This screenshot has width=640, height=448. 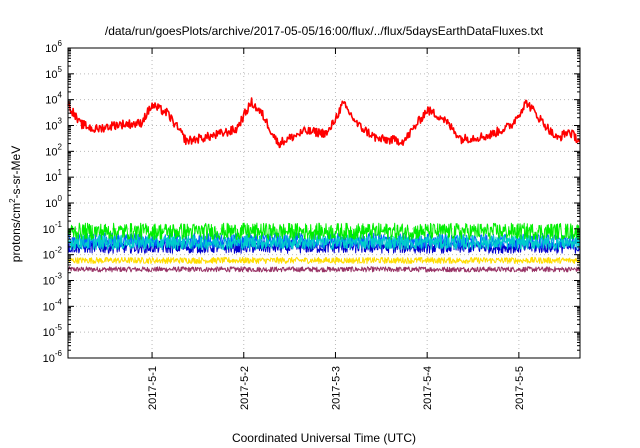 I want to click on y-tick-label: 10⁻³, so click(x=53, y=280).